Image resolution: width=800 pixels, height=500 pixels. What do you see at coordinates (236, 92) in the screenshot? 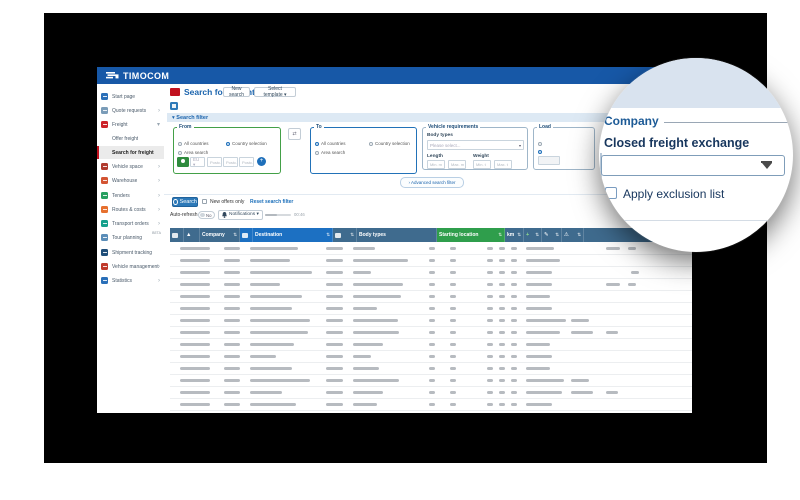
I see `new-search-button: New search` at bounding box center [236, 92].